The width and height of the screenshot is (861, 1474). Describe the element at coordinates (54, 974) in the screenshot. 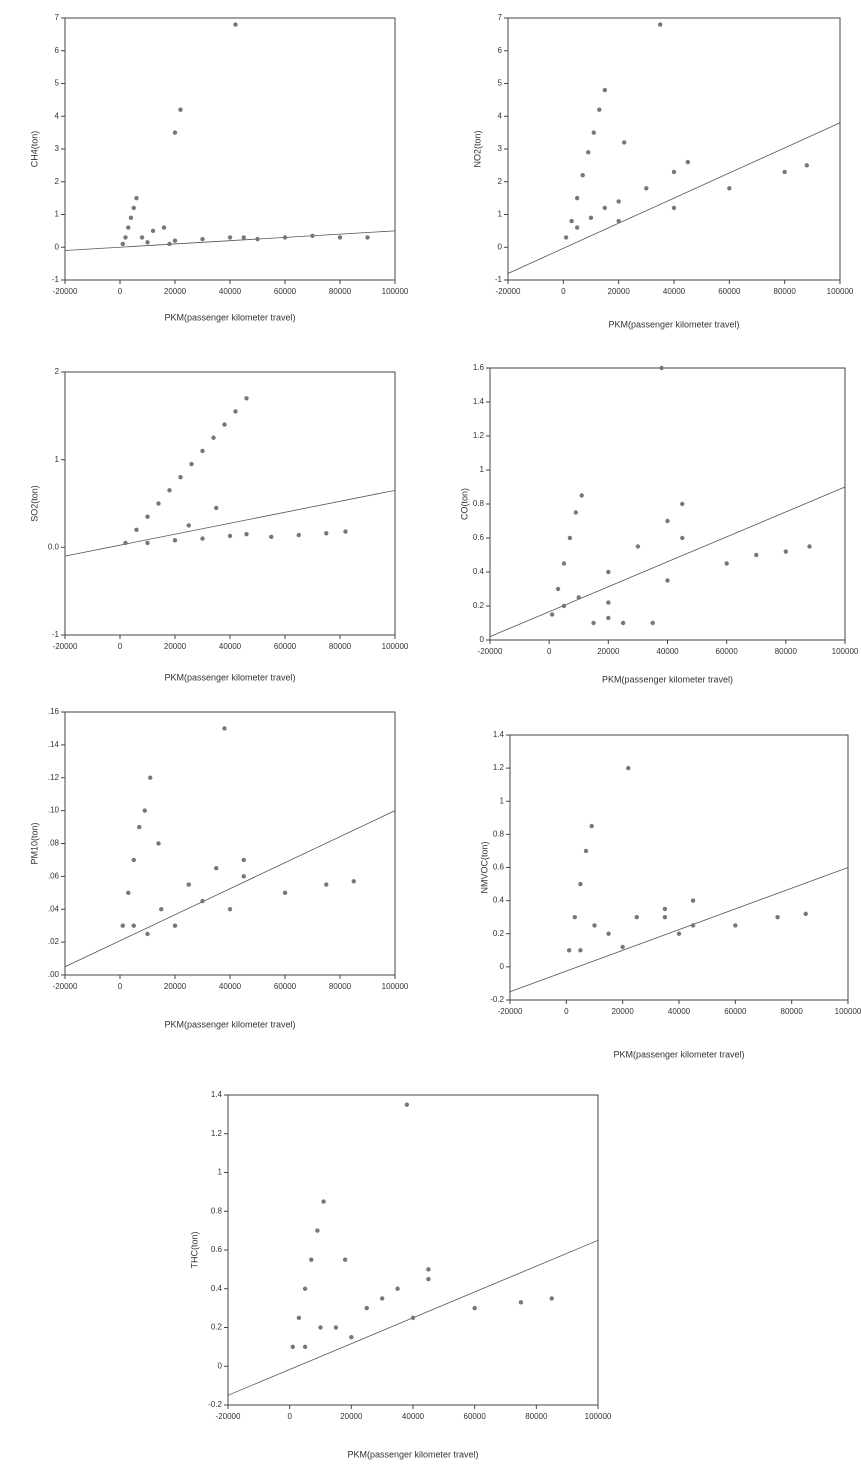

I see `y-tick-label: .00` at that location.